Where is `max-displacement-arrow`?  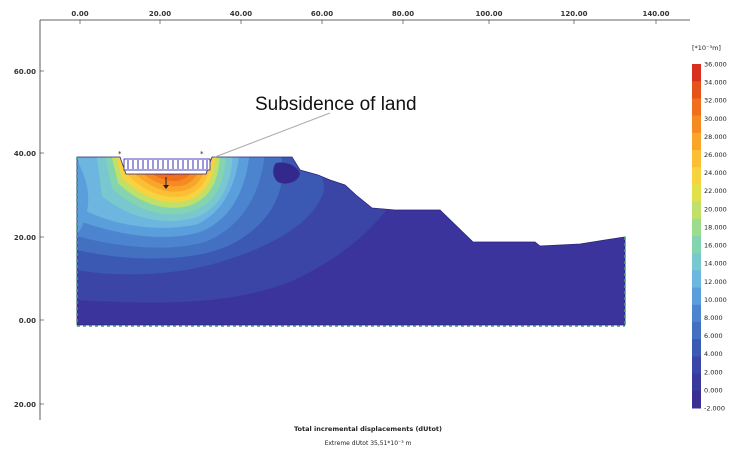
max-displacement-arrow is located at coordinates (166, 183).